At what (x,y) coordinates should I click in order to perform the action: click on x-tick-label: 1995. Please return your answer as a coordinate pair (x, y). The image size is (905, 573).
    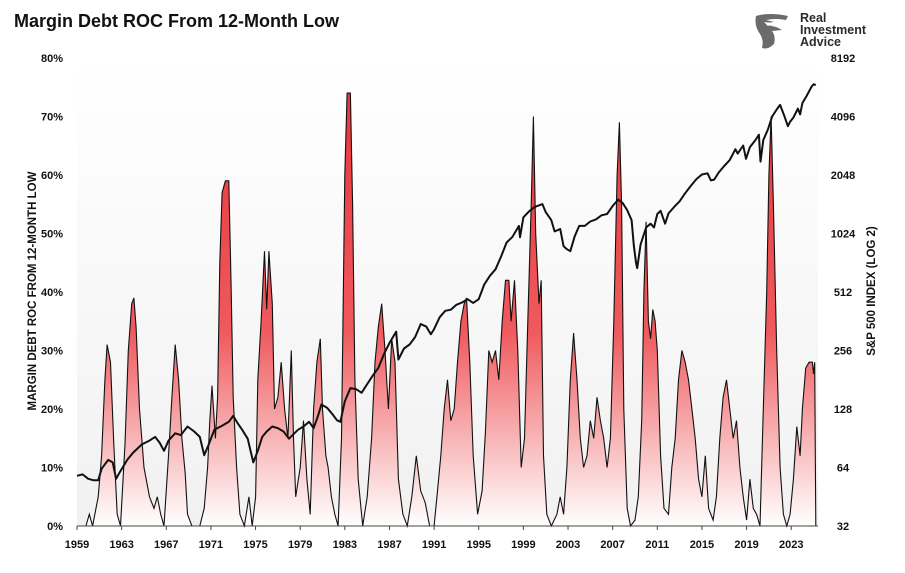
    Looking at the image, I should click on (479, 545).